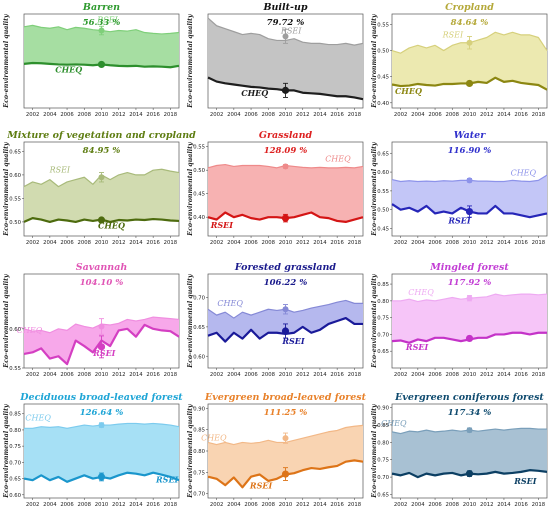 This screenshot has width=550, height=526. What do you see at coordinates (286, 283) in the screenshot?
I see `improvement-percent: 106.22 %` at bounding box center [286, 283].